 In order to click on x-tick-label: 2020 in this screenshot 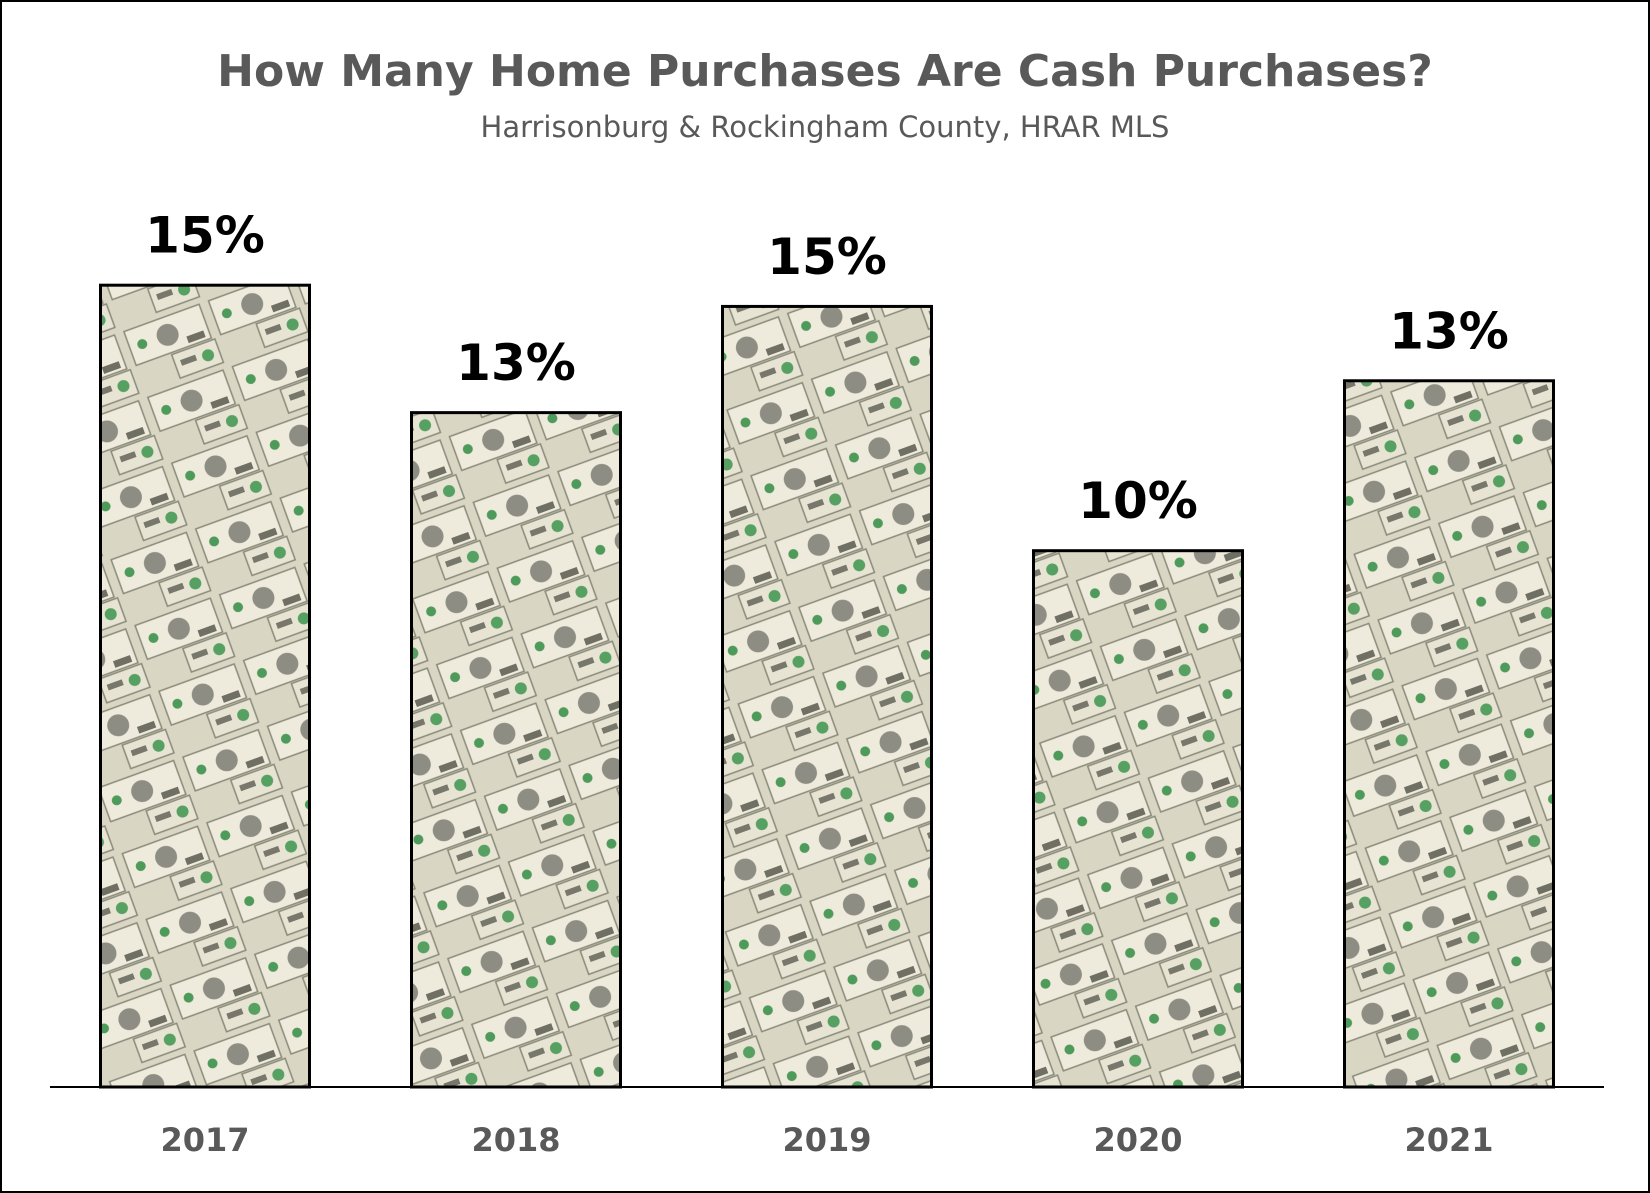, I will do `click(1137, 1140)`.